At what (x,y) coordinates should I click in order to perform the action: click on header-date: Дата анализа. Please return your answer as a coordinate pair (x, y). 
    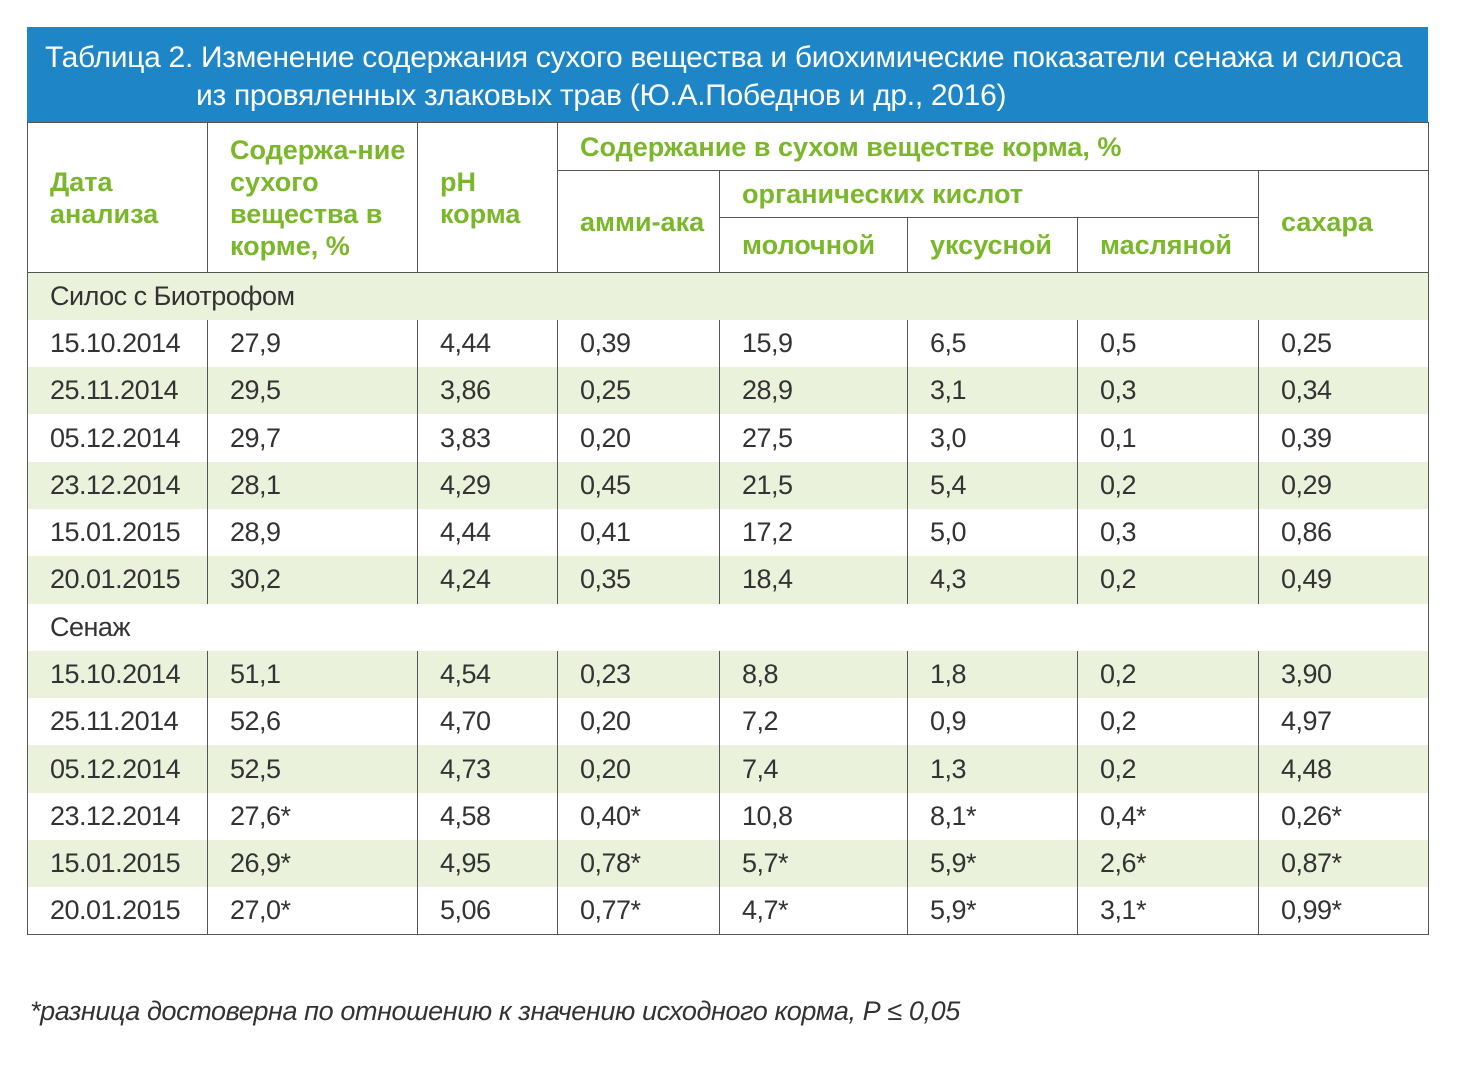
    Looking at the image, I should click on (117, 197).